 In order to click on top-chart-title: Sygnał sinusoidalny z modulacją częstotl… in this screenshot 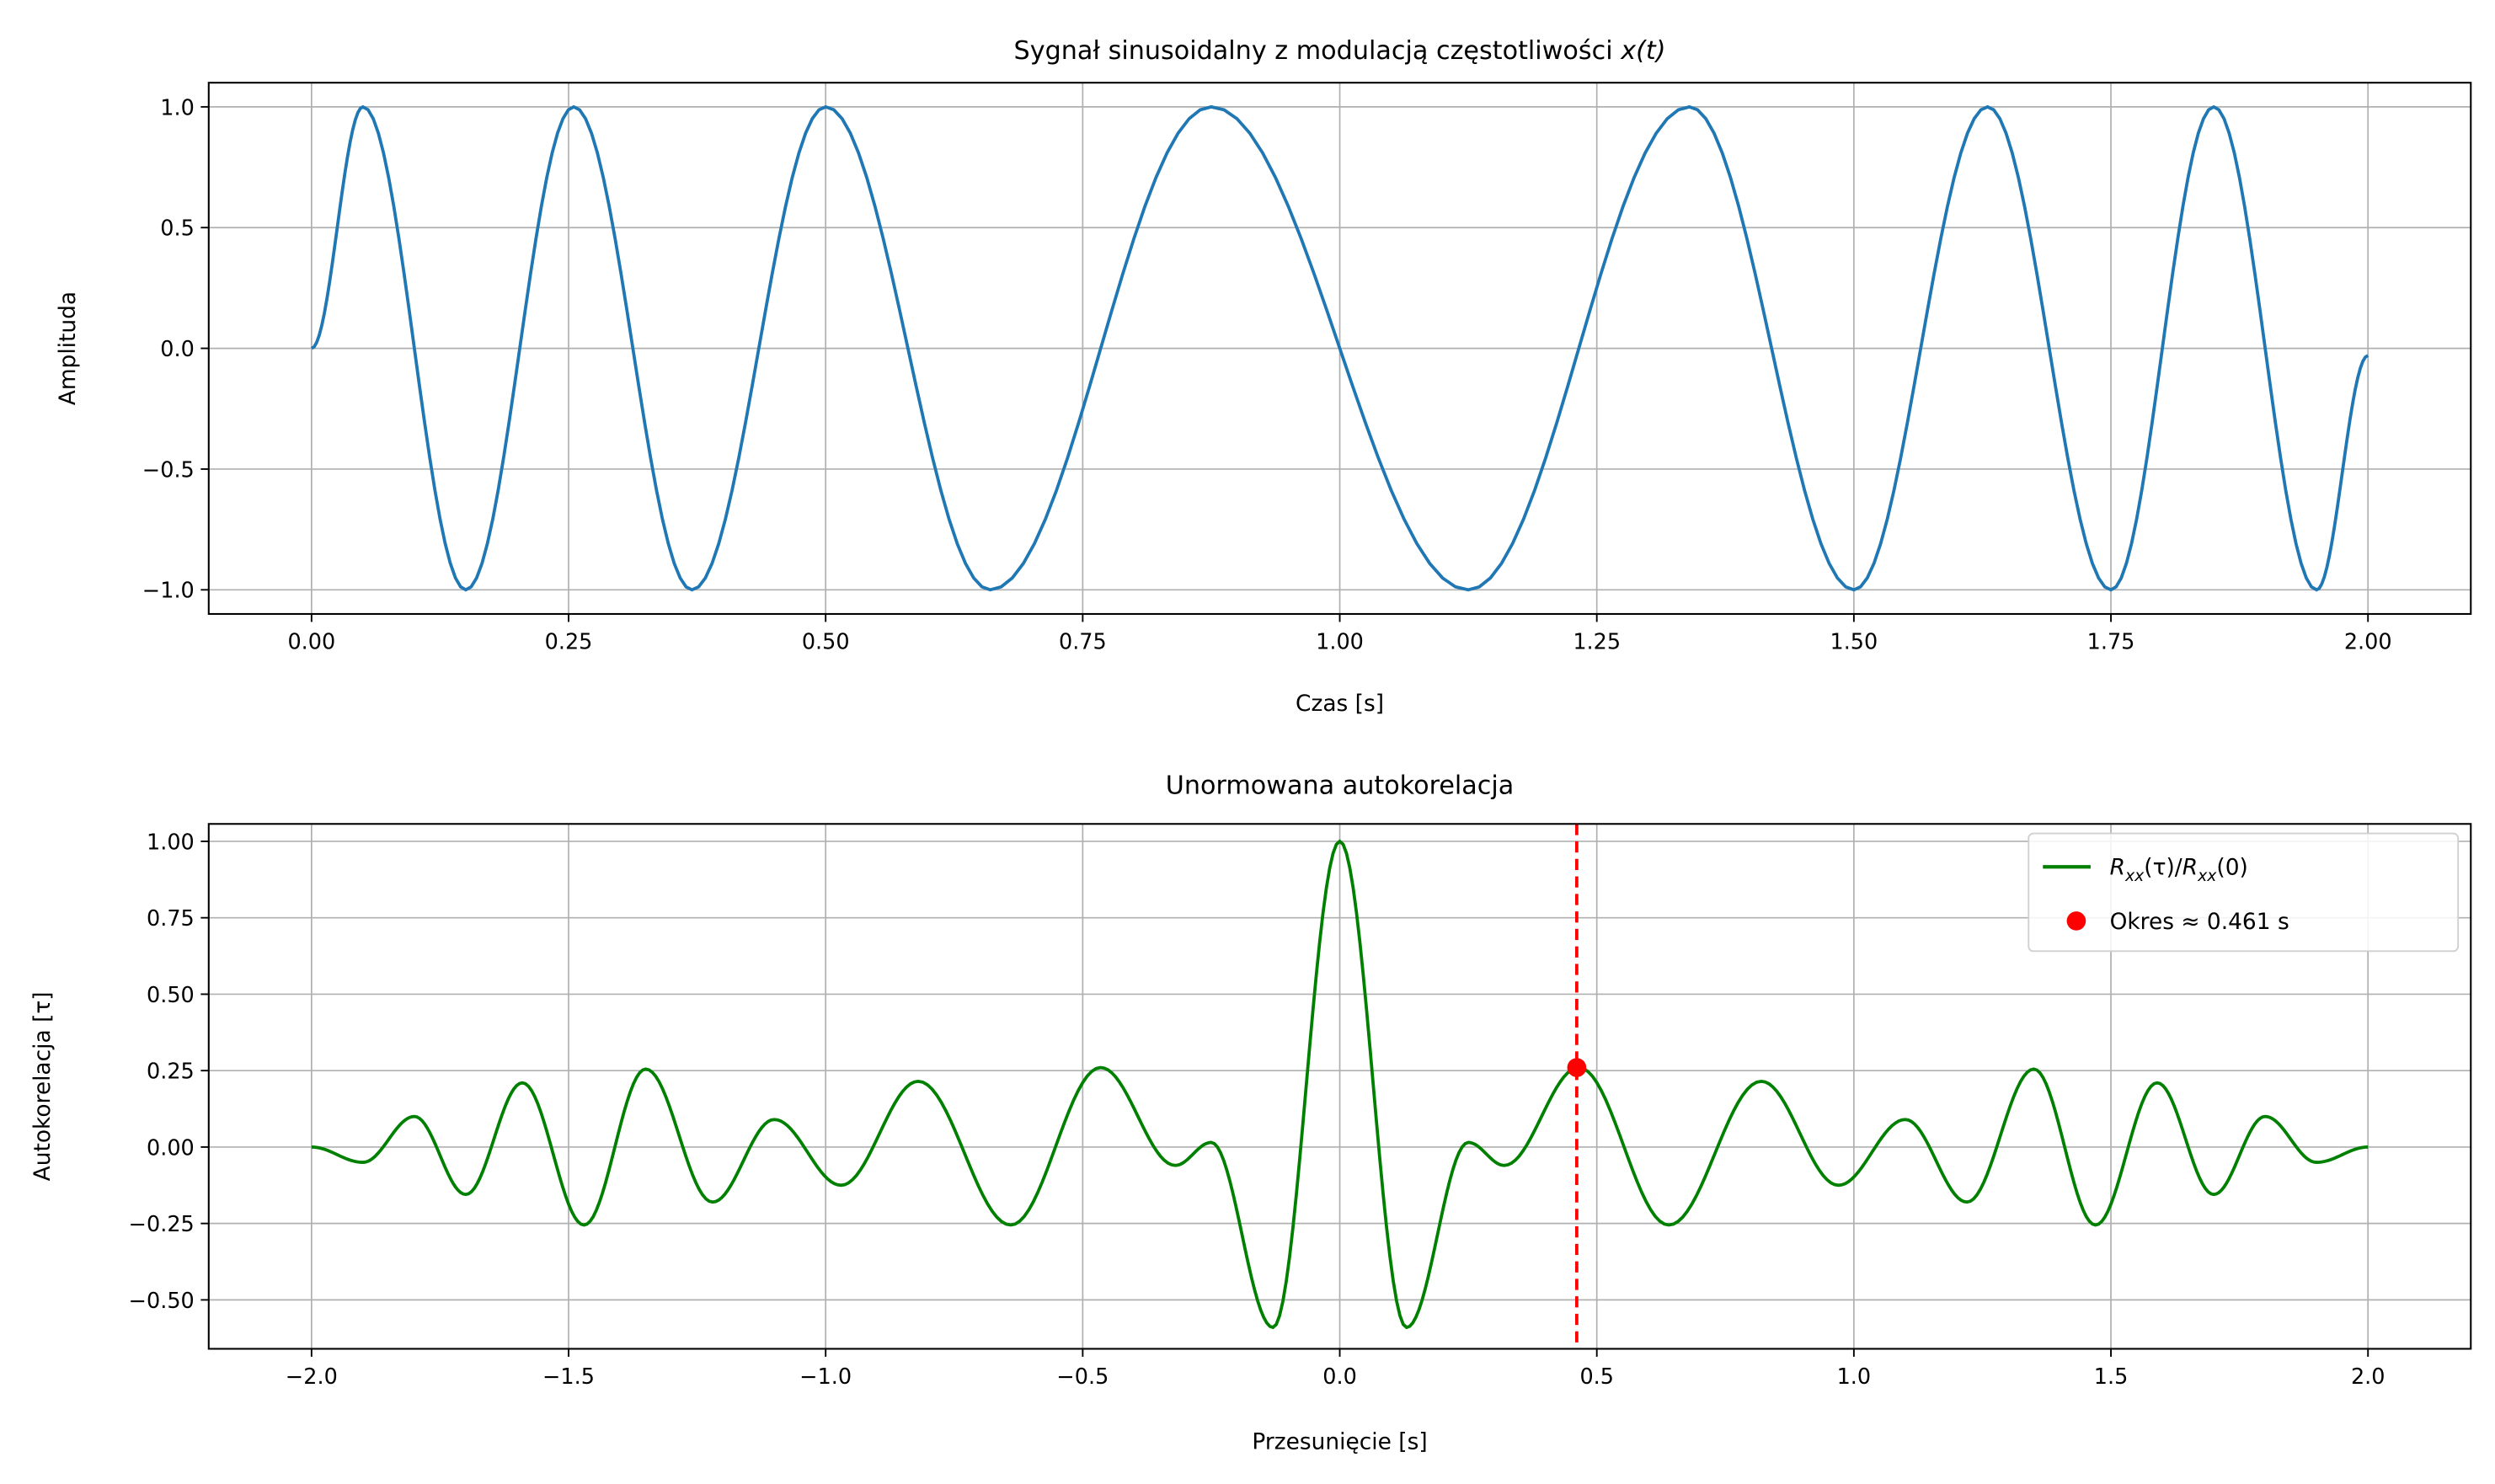, I will do `click(1340, 51)`.